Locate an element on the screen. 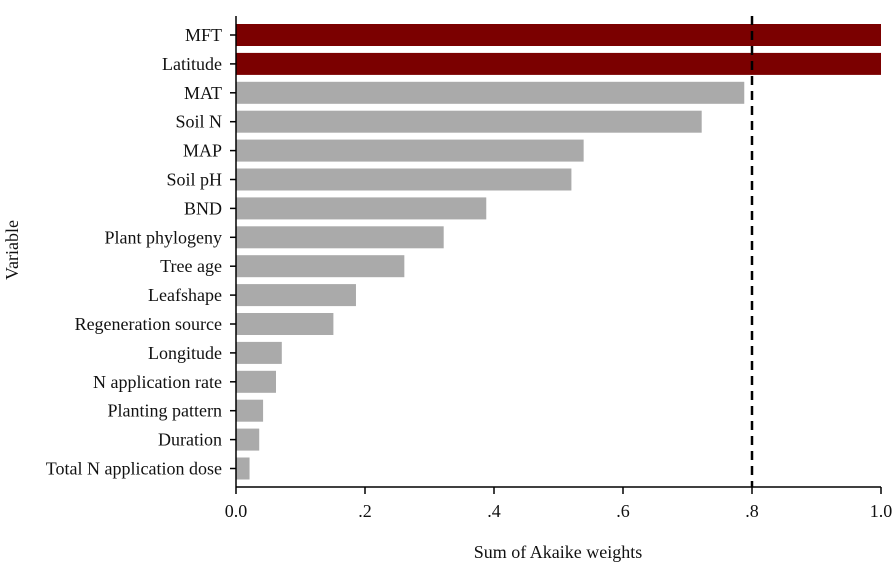 The width and height of the screenshot is (895, 571). x-tick-label: 0.0 is located at coordinates (236, 511).